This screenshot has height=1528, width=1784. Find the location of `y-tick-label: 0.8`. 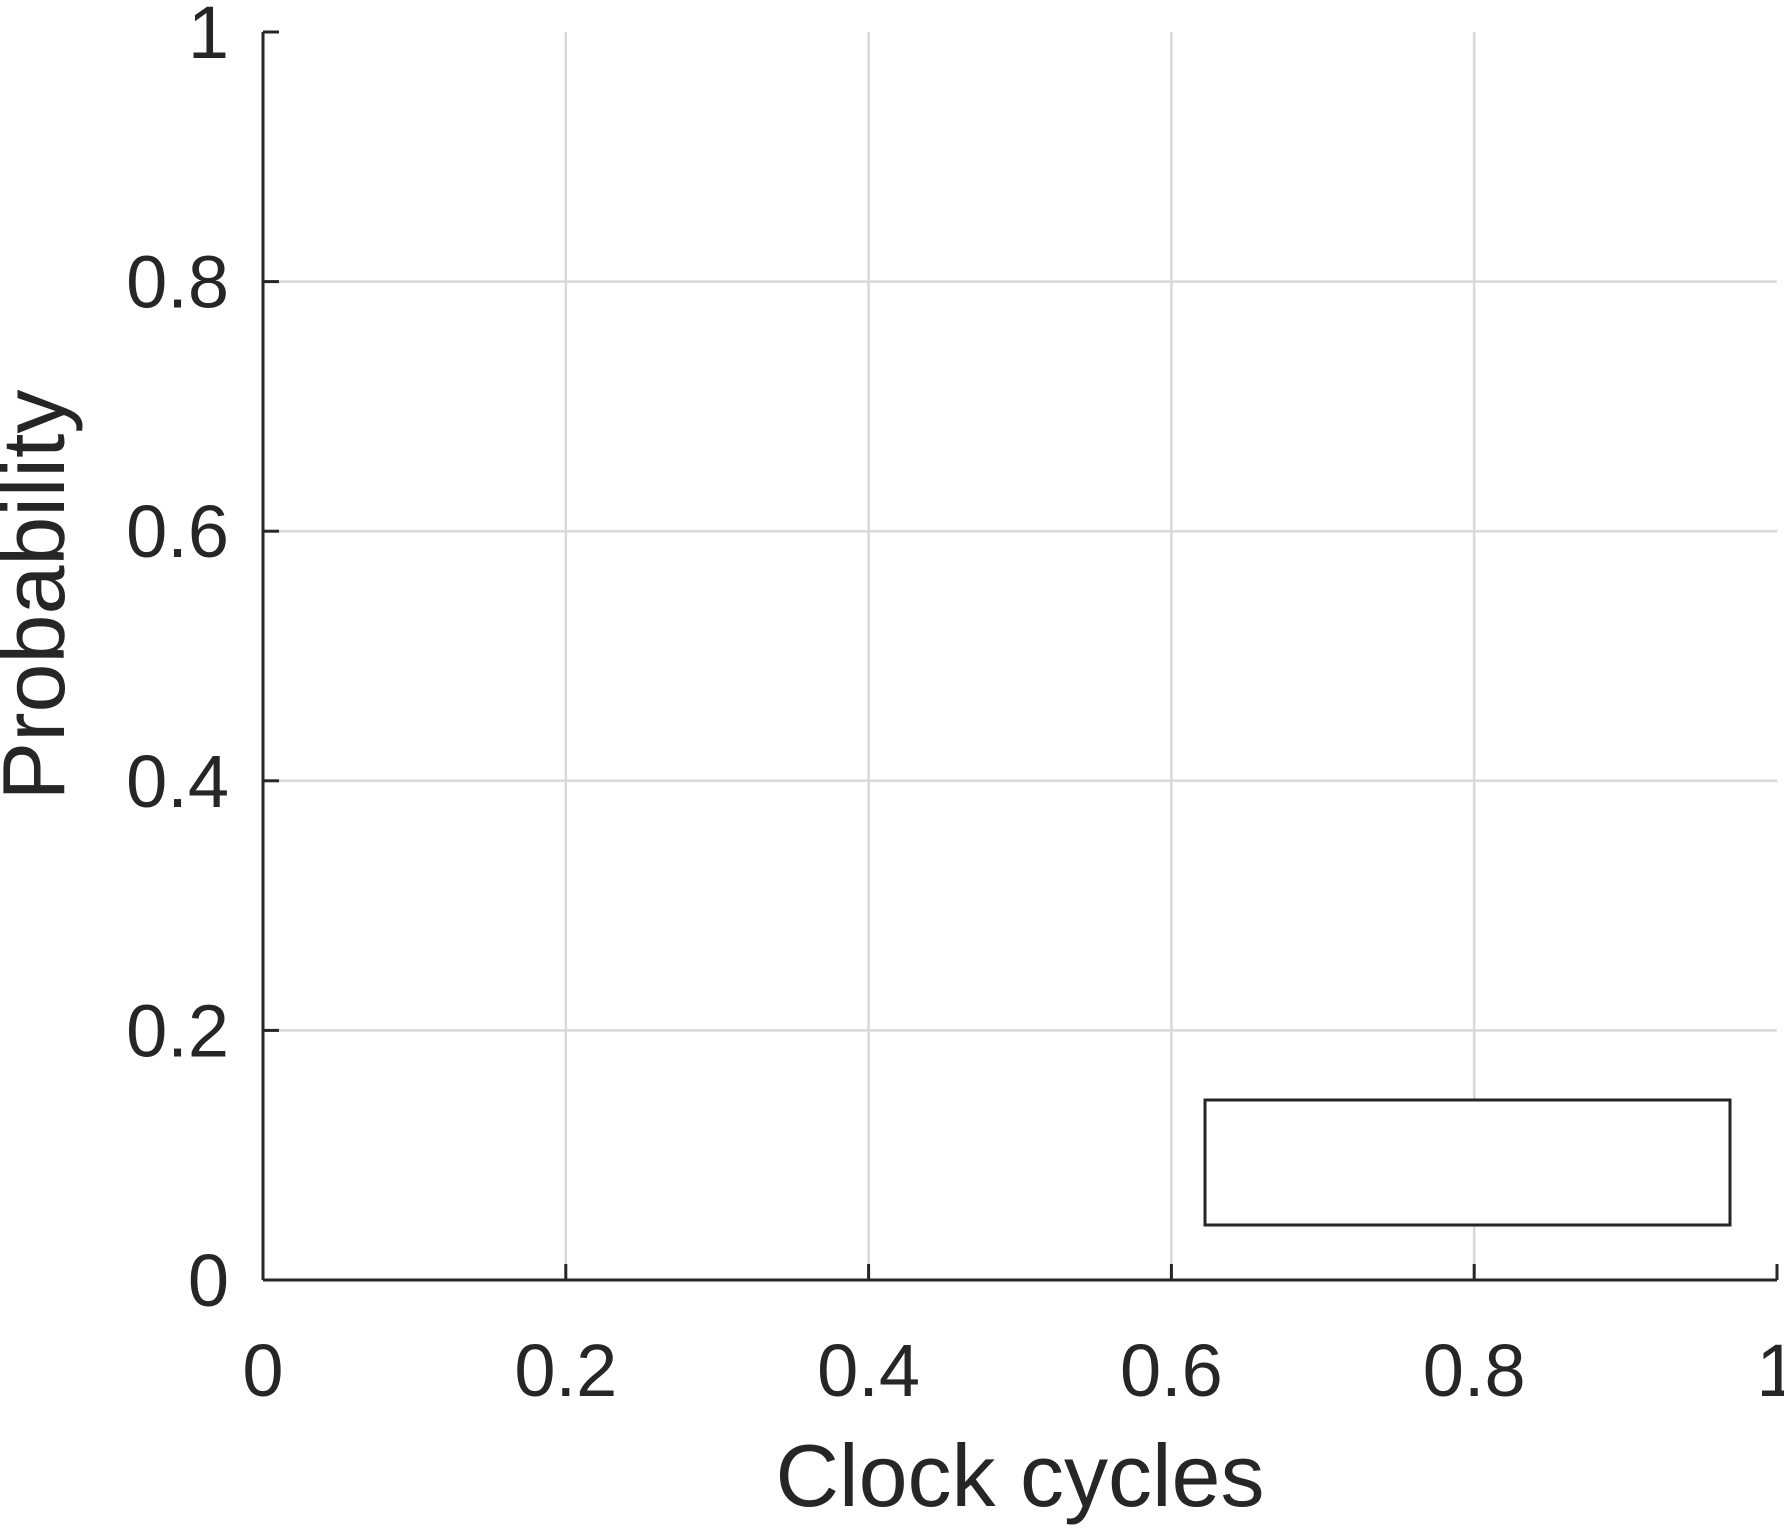

y-tick-label: 0.8 is located at coordinates (177, 282).